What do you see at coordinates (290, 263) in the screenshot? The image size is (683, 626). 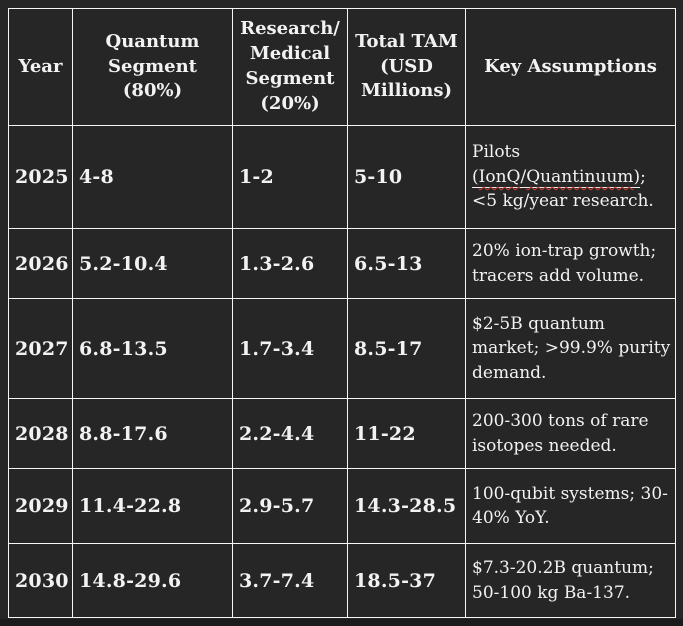 I see `research-medical-cell: 1.3-2.6` at bounding box center [290, 263].